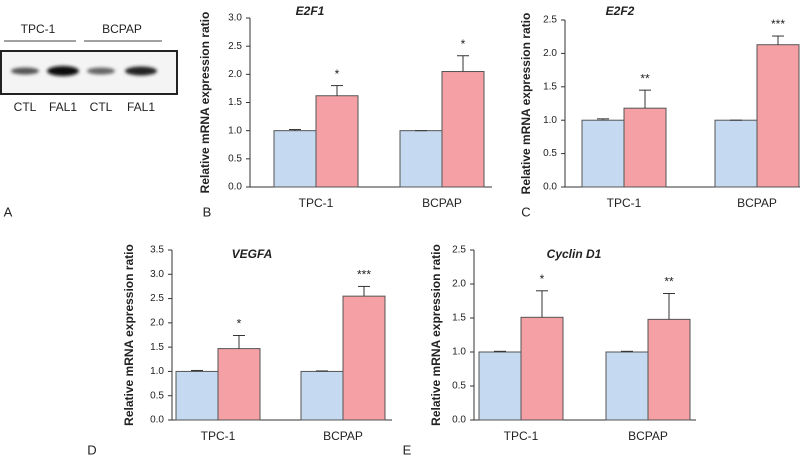  Describe the element at coordinates (310, 11) in the screenshot. I see `chart-title: E2F1` at that location.